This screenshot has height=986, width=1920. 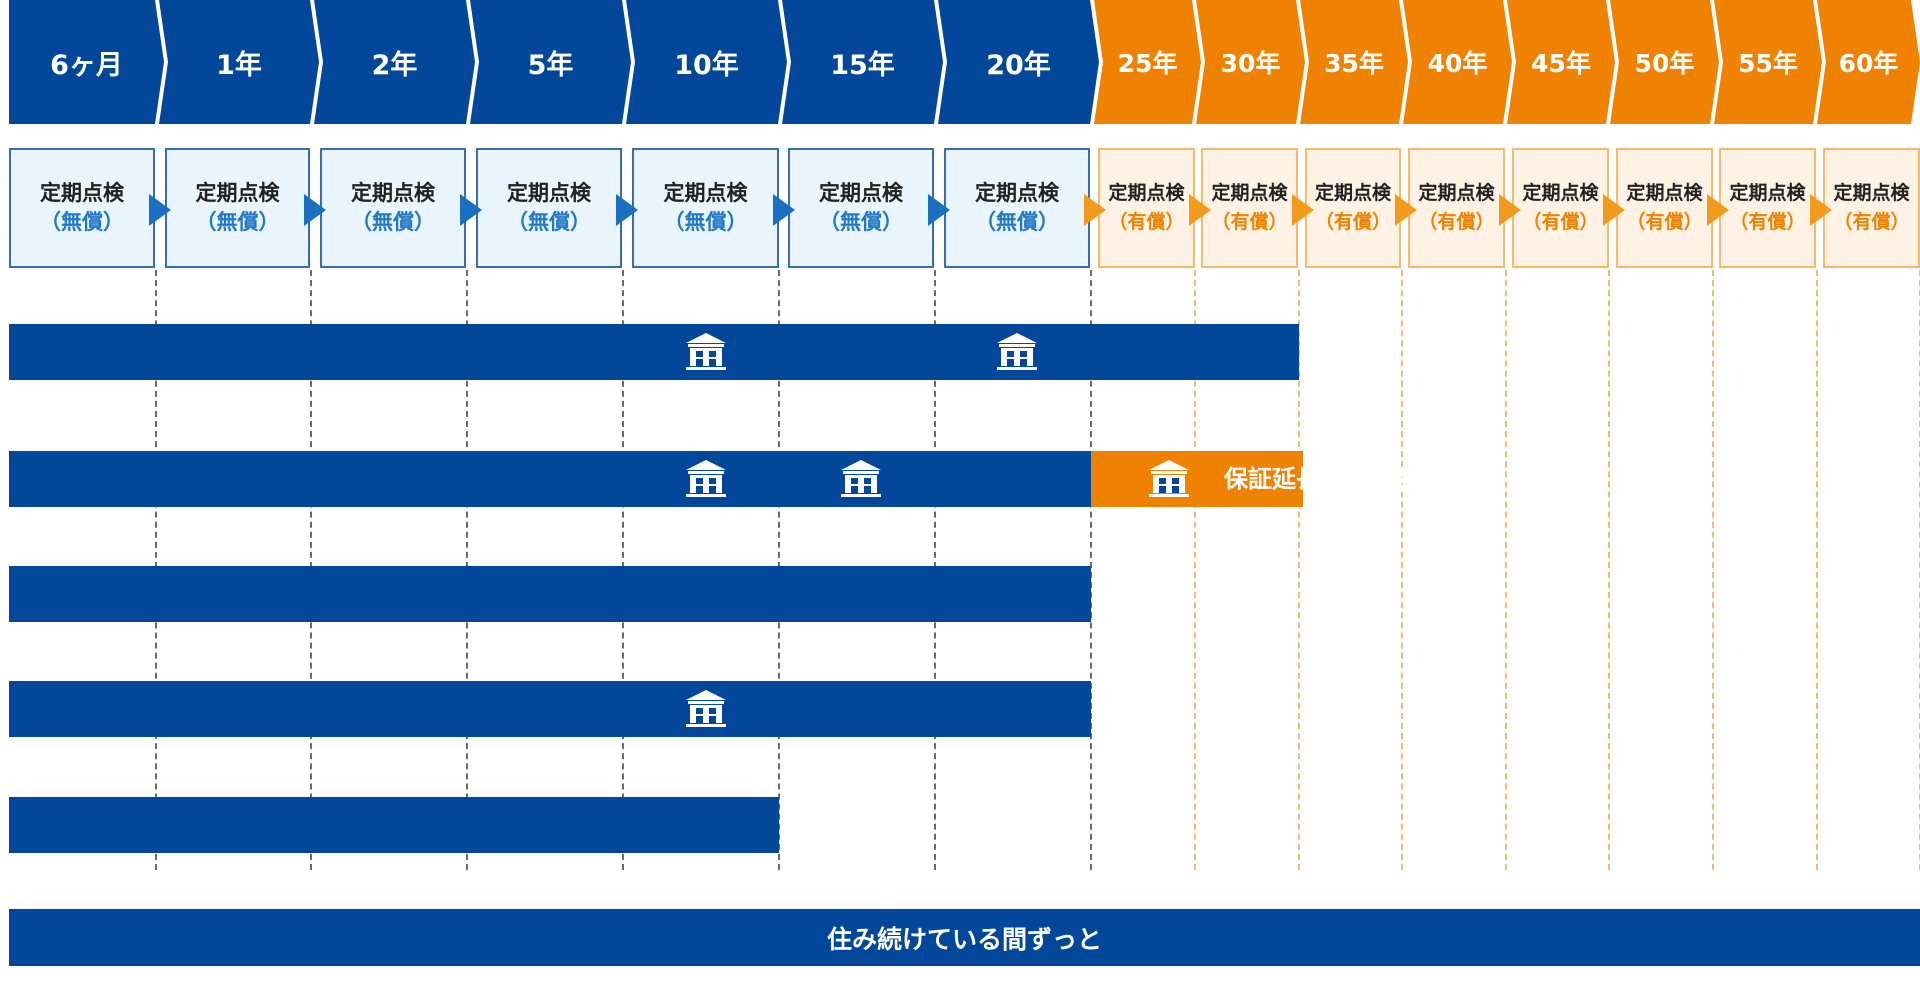 What do you see at coordinates (862, 62) in the screenshot?
I see `period-header: 15年` at bounding box center [862, 62].